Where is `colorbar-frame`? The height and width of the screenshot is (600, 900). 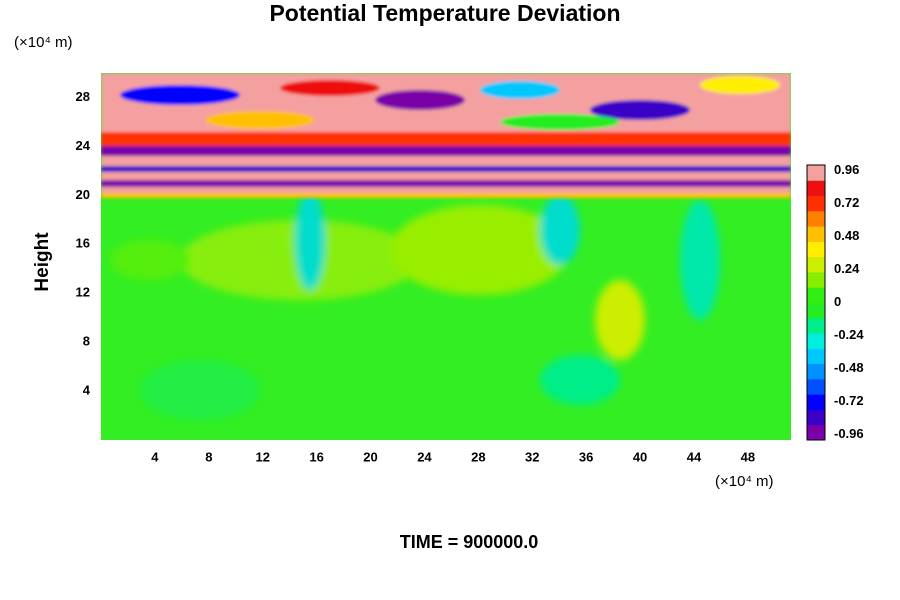 colorbar-frame is located at coordinates (816, 302).